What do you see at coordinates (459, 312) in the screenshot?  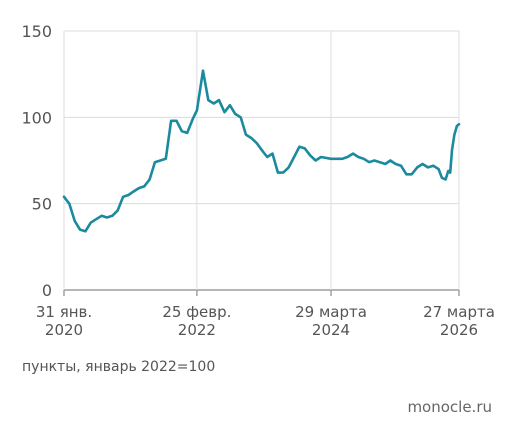 I see `x-tick-label: 27 марта` at bounding box center [459, 312].